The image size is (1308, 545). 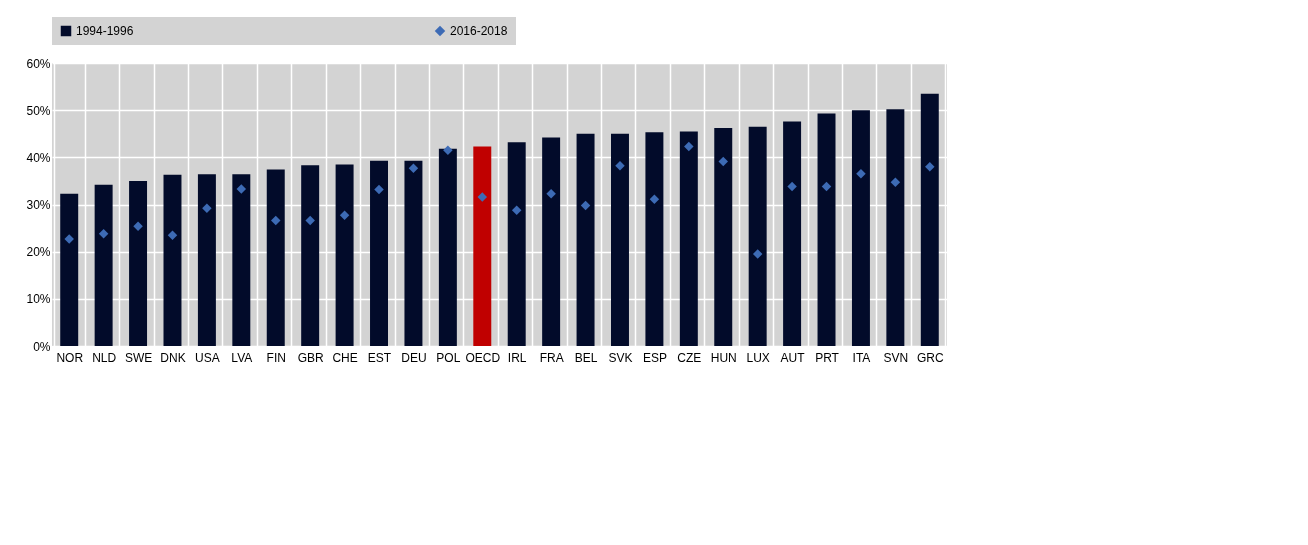 I want to click on y-tick-label: 60%, so click(x=38, y=63).